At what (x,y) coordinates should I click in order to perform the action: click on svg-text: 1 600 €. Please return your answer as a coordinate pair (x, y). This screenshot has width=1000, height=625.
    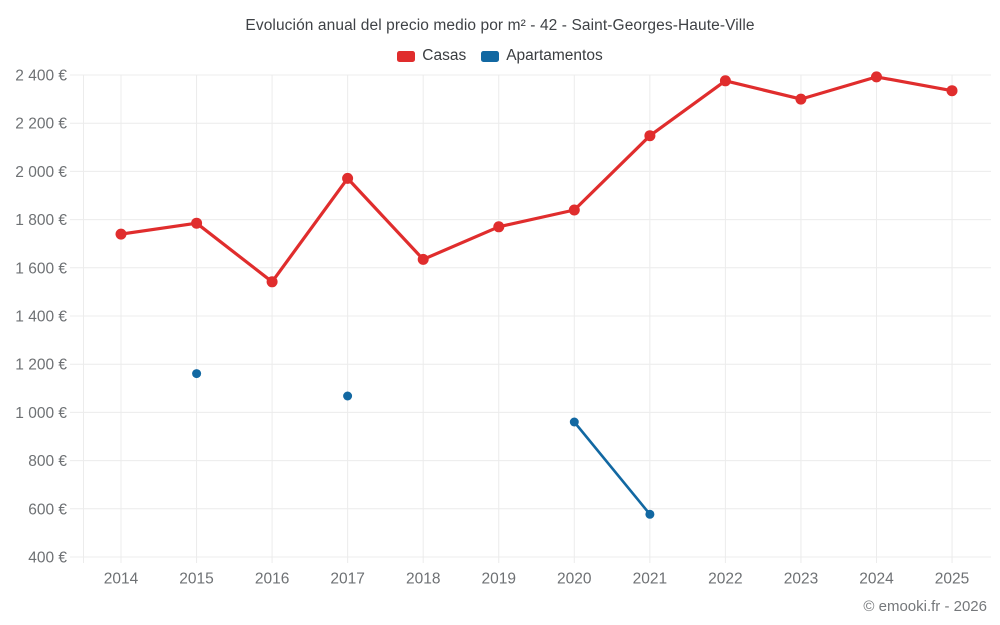
    Looking at the image, I should click on (41, 268).